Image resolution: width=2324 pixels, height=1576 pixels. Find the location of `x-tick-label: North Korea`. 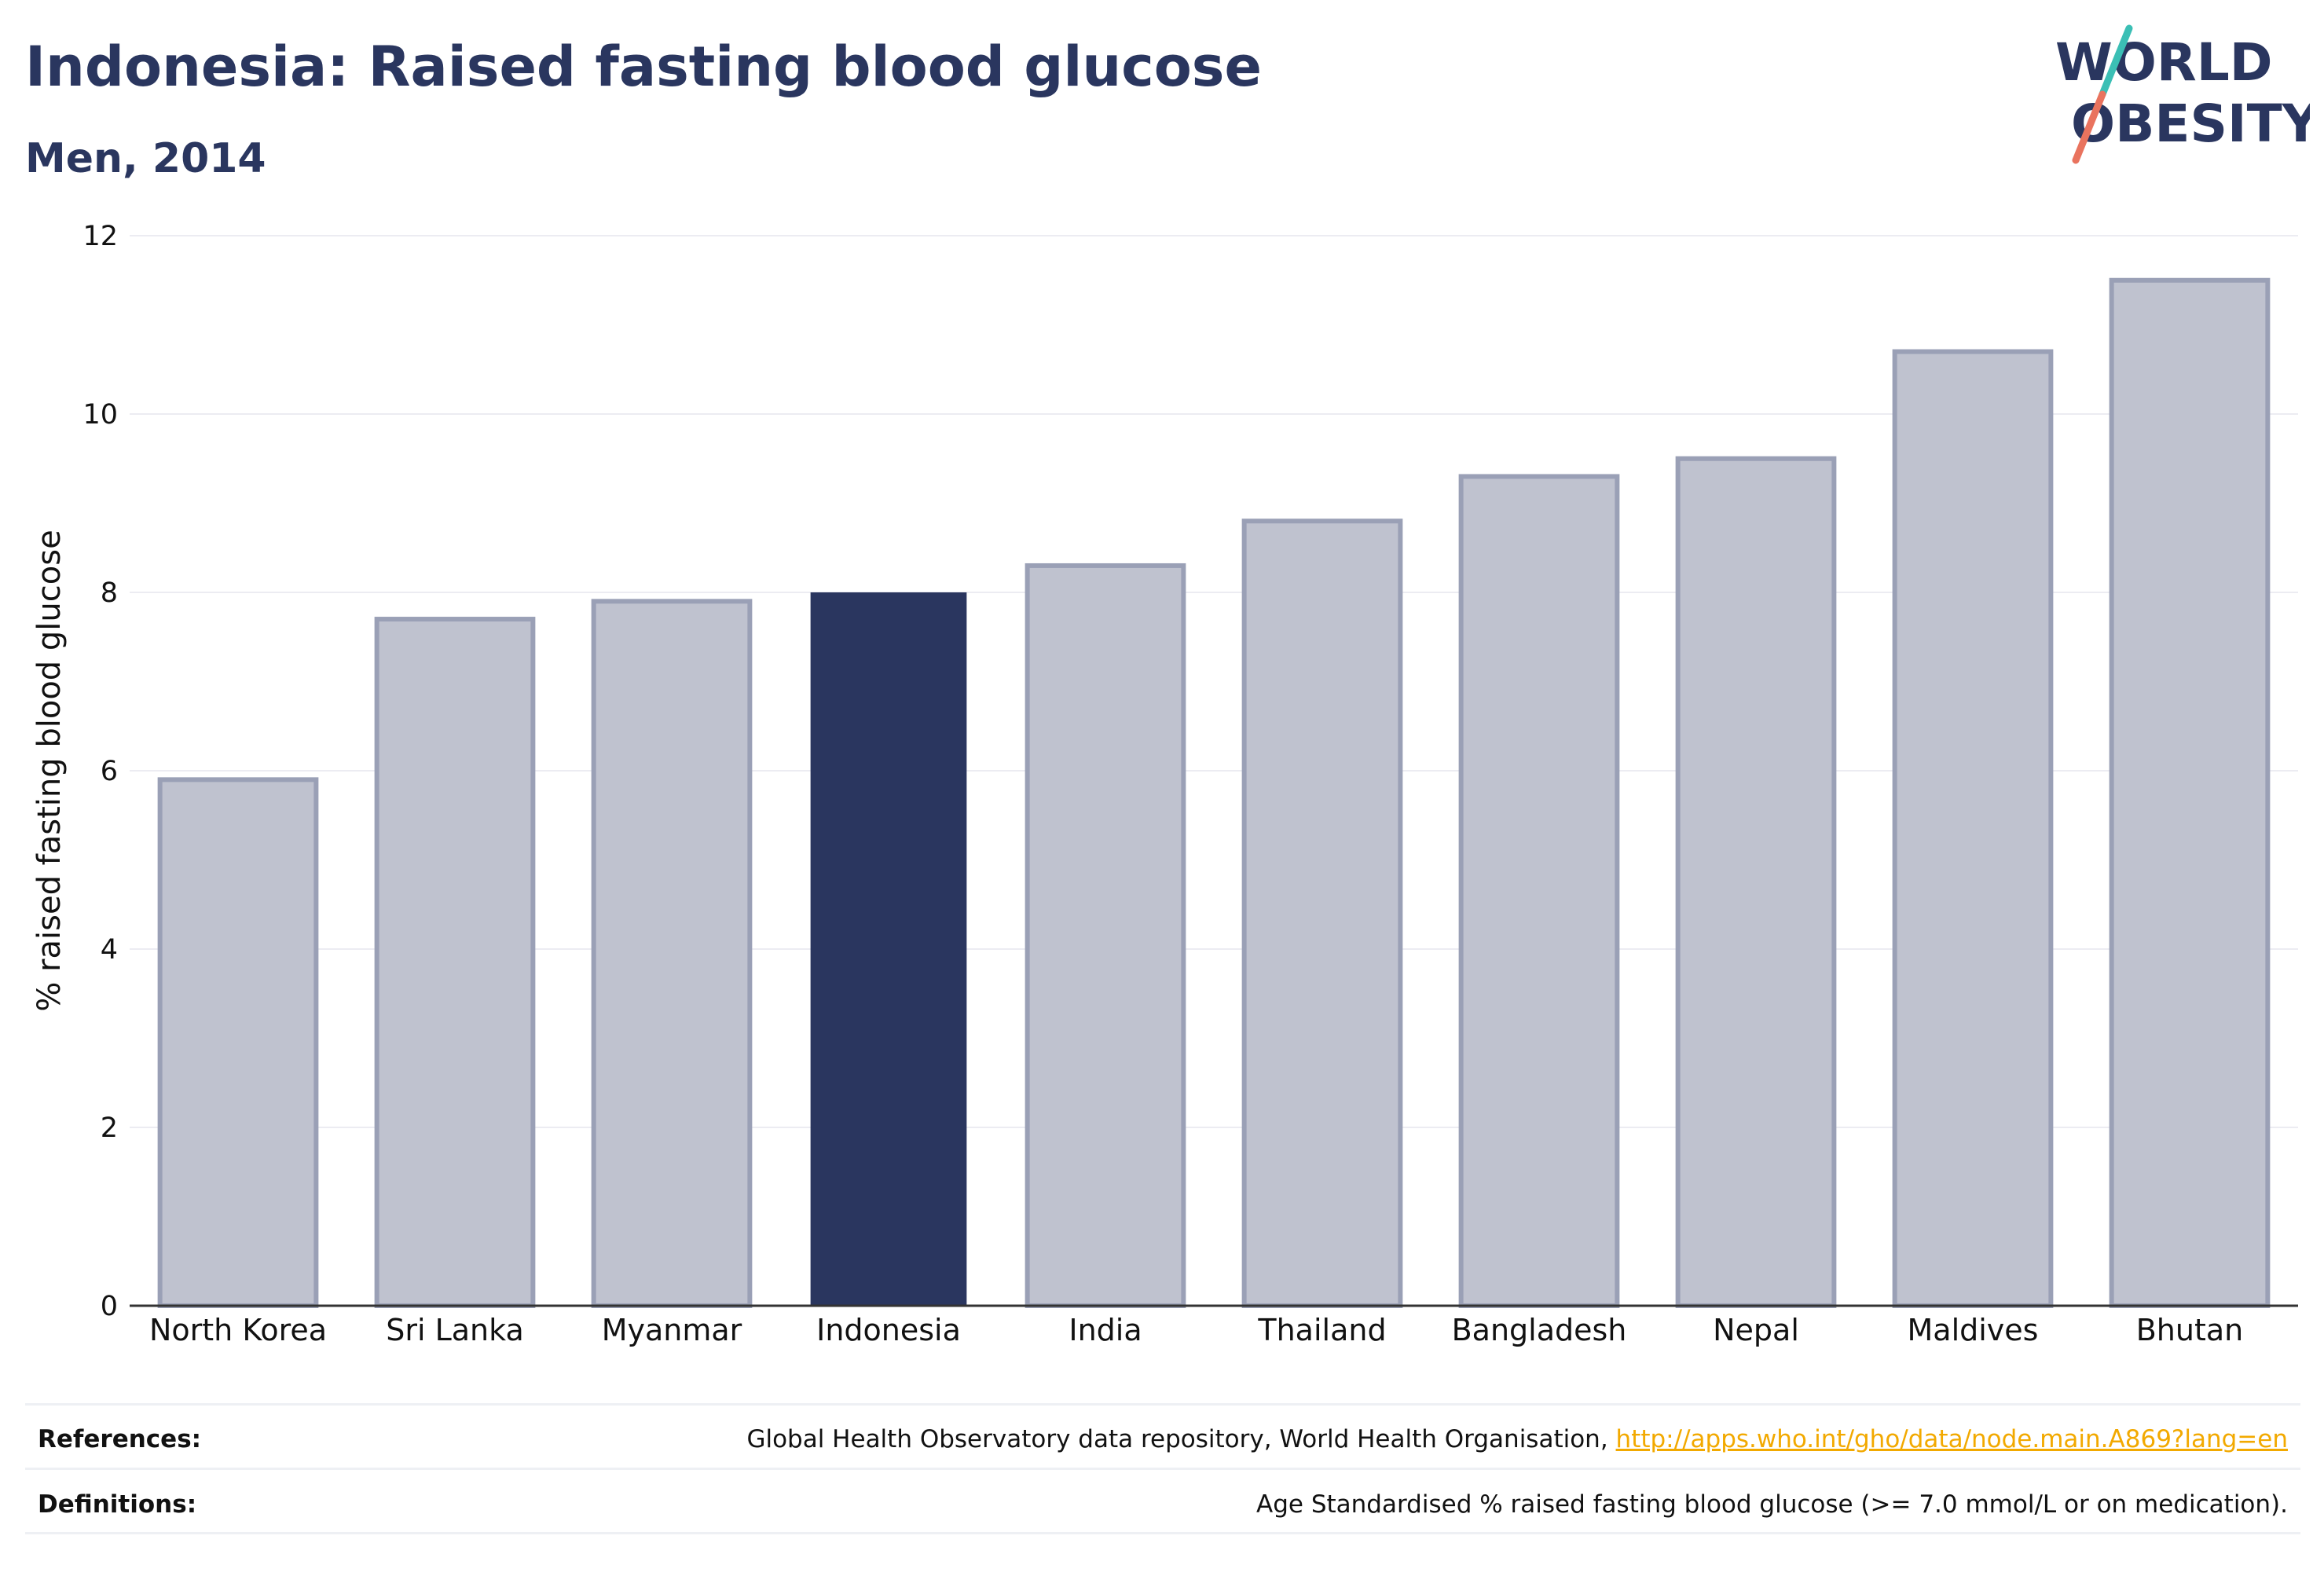

x-tick-label: North Korea is located at coordinates (238, 1330).